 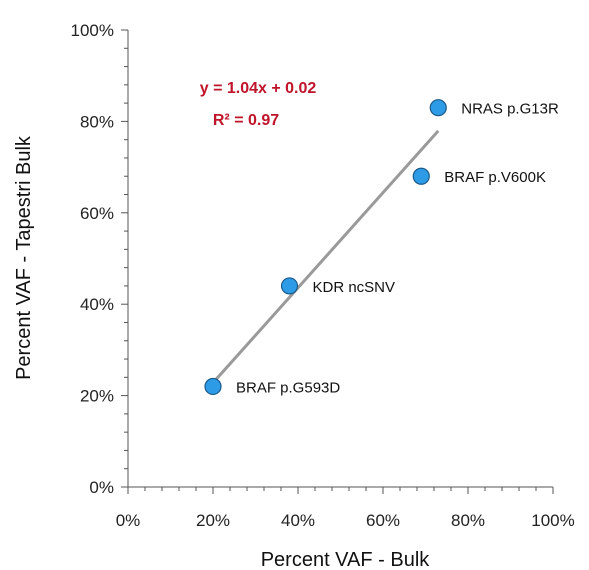 What do you see at coordinates (128, 520) in the screenshot?
I see `x-tick-label: 0%` at bounding box center [128, 520].